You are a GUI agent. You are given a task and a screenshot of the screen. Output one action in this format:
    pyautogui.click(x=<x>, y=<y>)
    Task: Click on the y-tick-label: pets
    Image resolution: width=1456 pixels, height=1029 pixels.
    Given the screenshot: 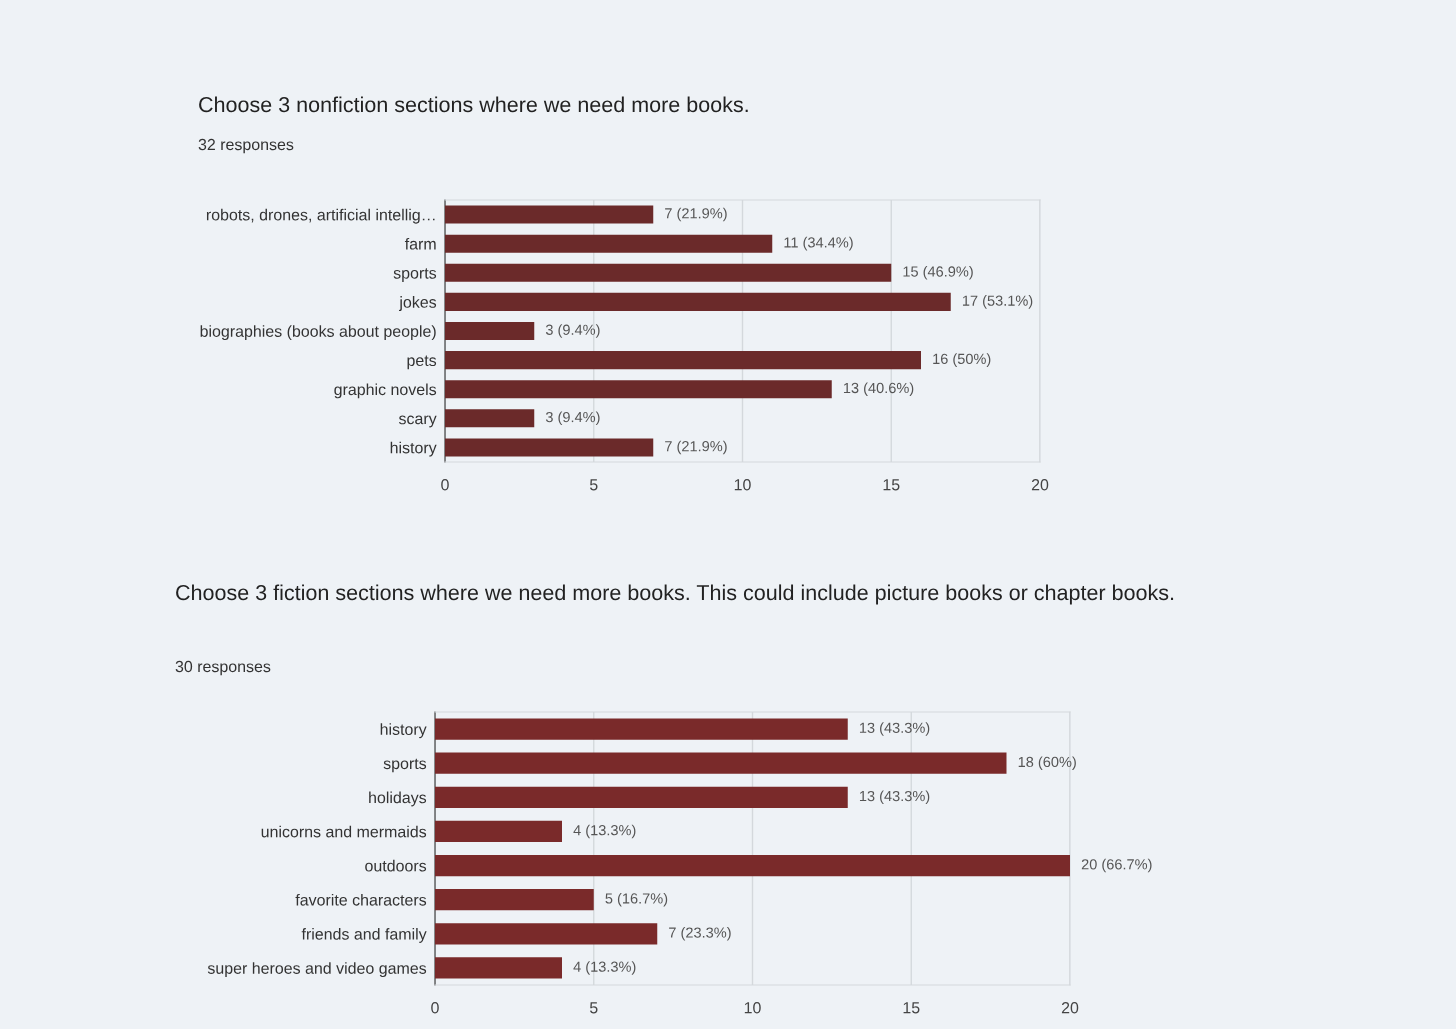 What is the action you would take?
    pyautogui.click(x=422, y=362)
    